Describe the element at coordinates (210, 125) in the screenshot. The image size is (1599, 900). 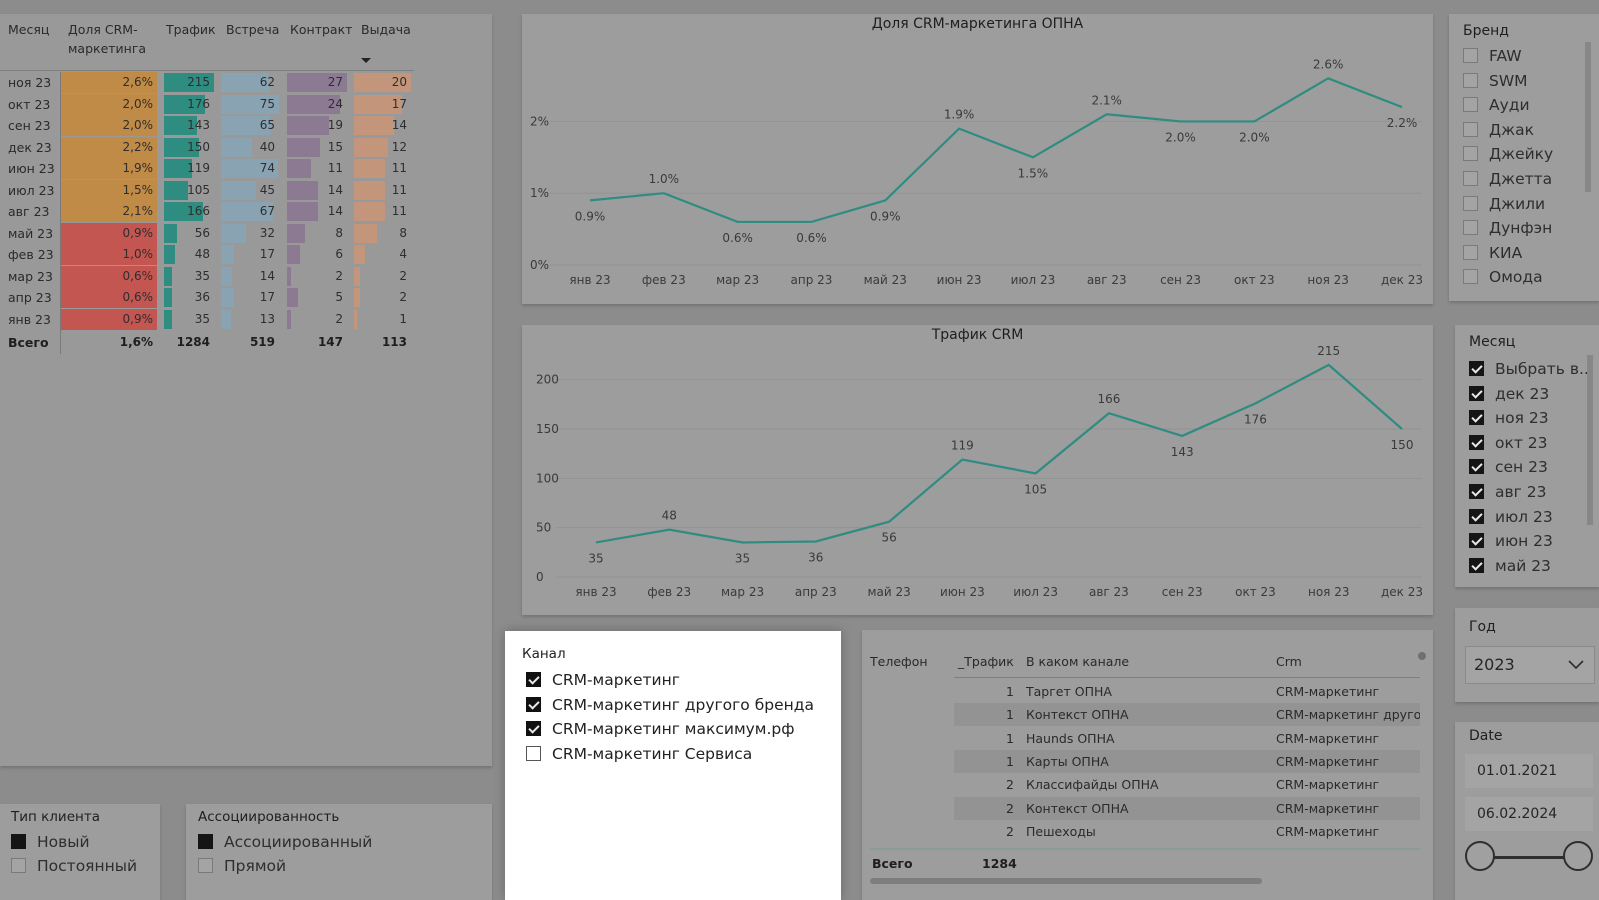
I see `matrix-row: сен 23 2,0% 143 65 19 14` at that location.